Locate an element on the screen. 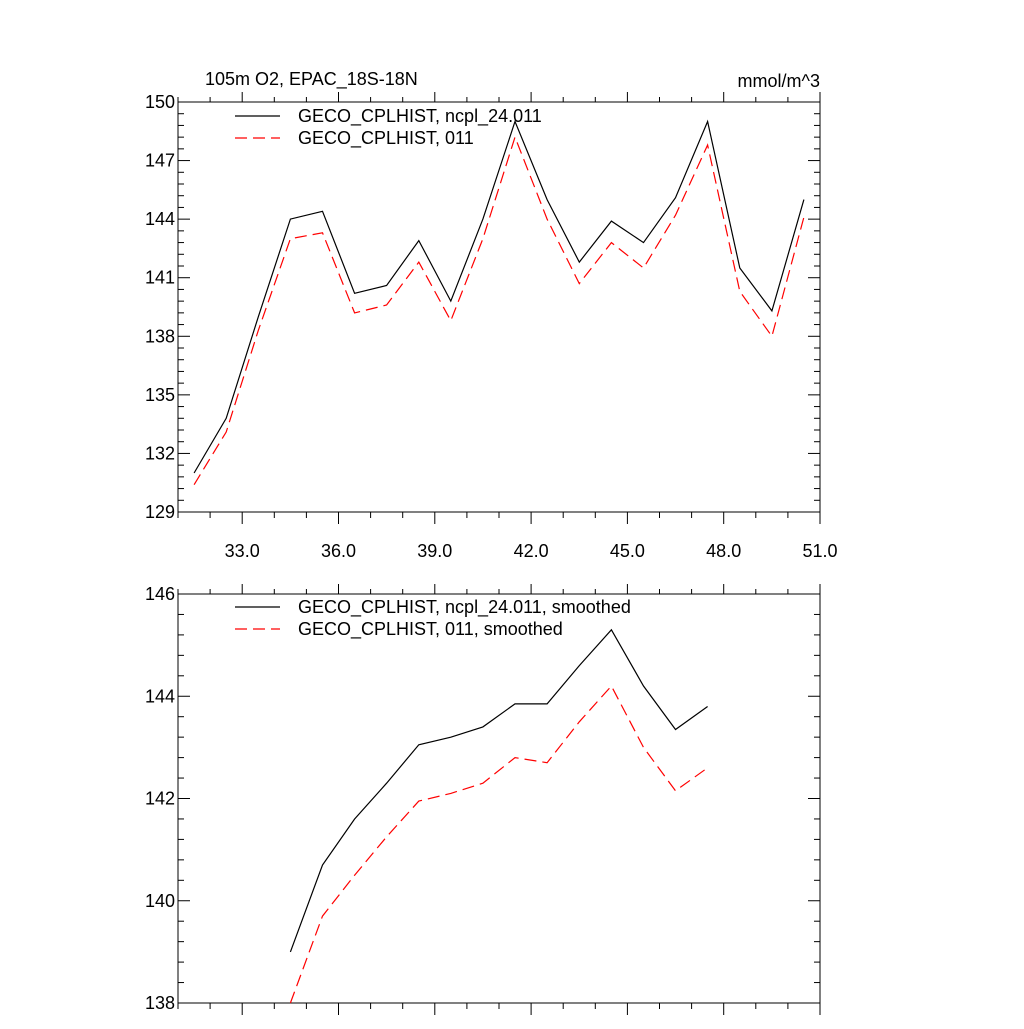  y-tick-label: 146 is located at coordinates (160, 594).